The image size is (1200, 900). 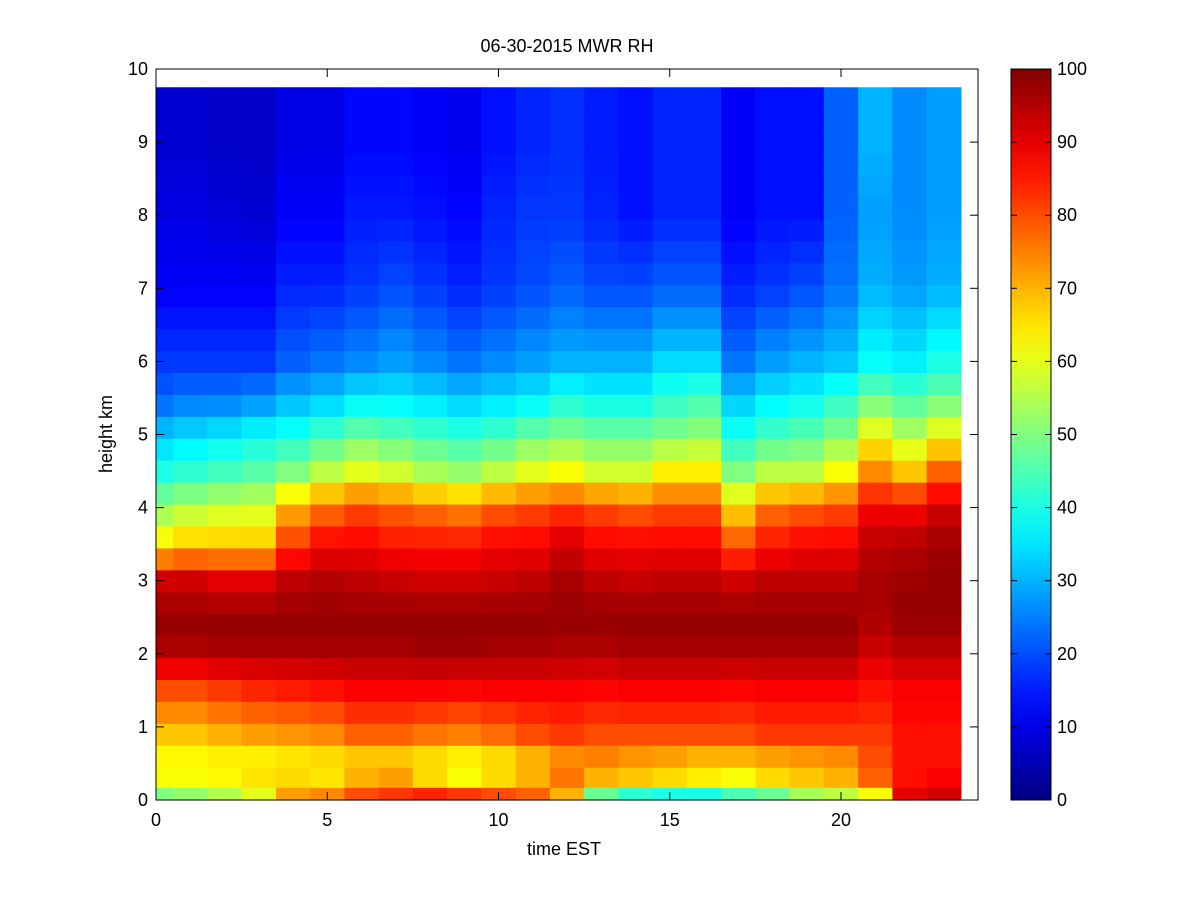 What do you see at coordinates (106, 434) in the screenshot?
I see `y-axis-label: height km` at bounding box center [106, 434].